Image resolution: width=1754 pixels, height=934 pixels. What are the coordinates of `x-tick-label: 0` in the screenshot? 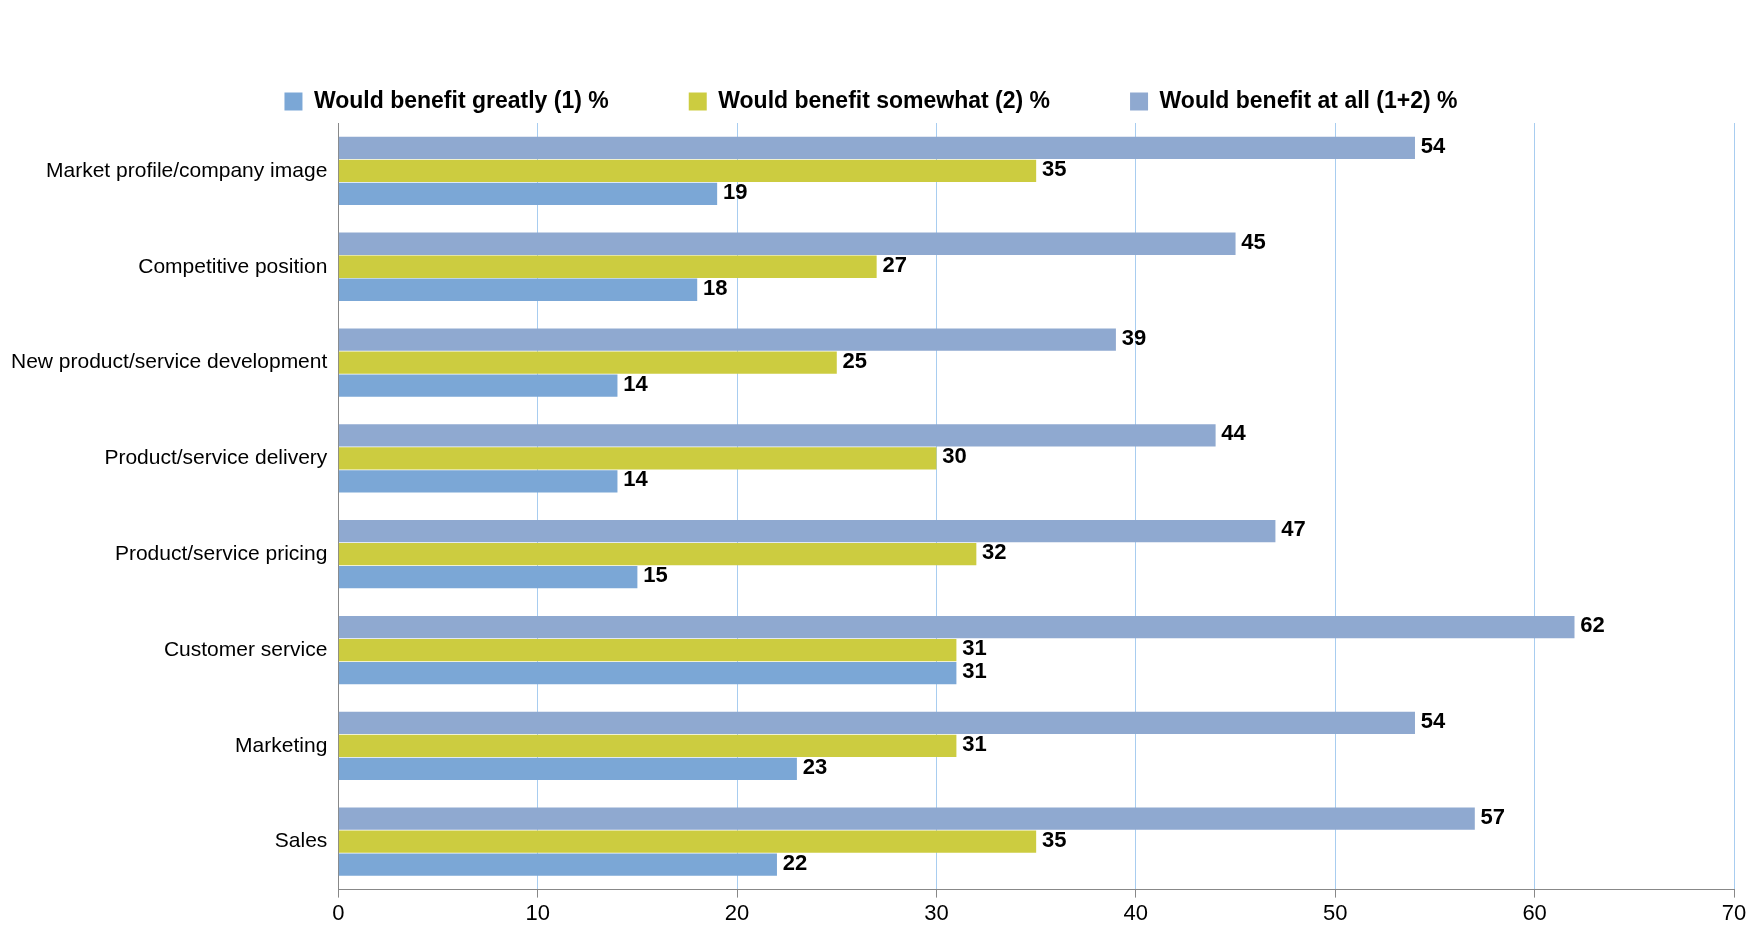 It's located at (338, 912).